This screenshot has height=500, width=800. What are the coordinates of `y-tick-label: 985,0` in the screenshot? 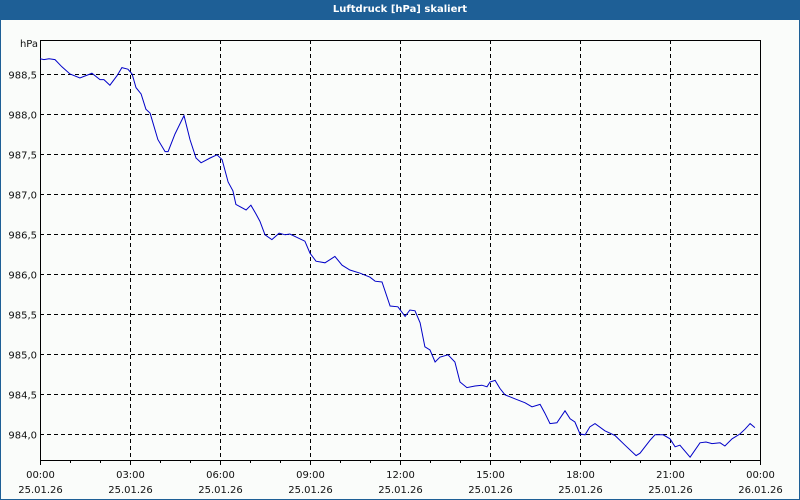 It's located at (22, 356).